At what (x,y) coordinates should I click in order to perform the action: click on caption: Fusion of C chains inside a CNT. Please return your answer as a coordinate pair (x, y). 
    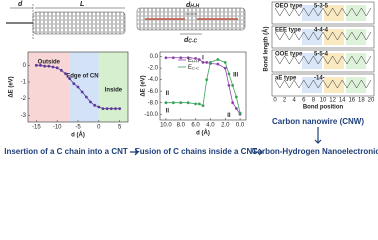
    Looking at the image, I should click on (196, 151).